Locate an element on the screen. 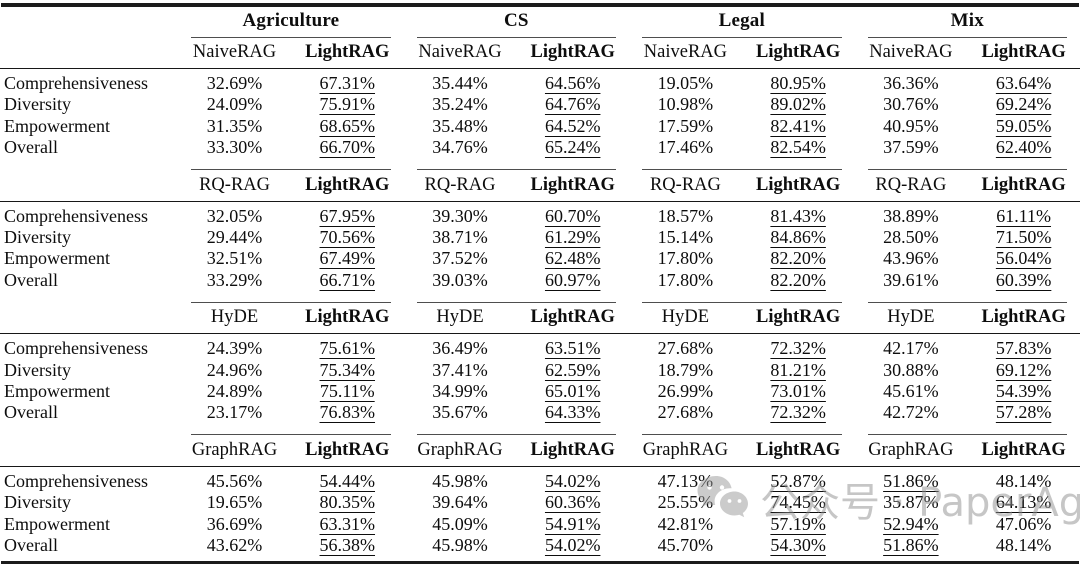  value-cell: 52.87% is located at coordinates (798, 479).